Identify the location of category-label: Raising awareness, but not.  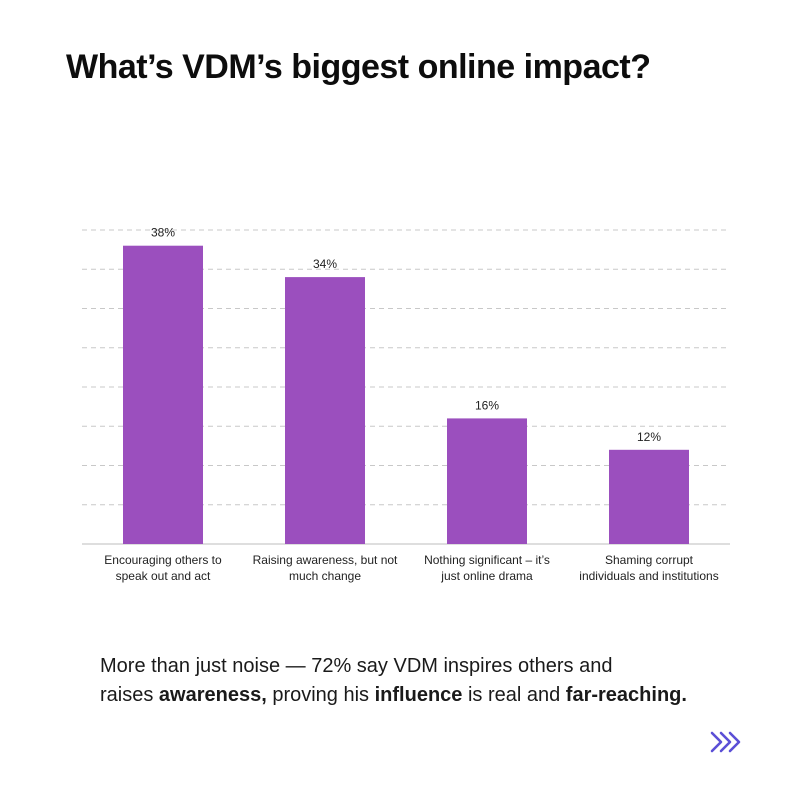
(325, 560).